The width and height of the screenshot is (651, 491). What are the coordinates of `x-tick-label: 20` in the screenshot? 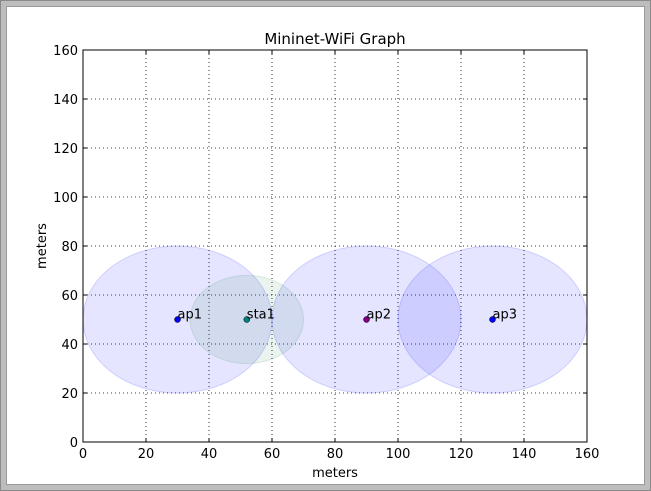 It's located at (146, 454).